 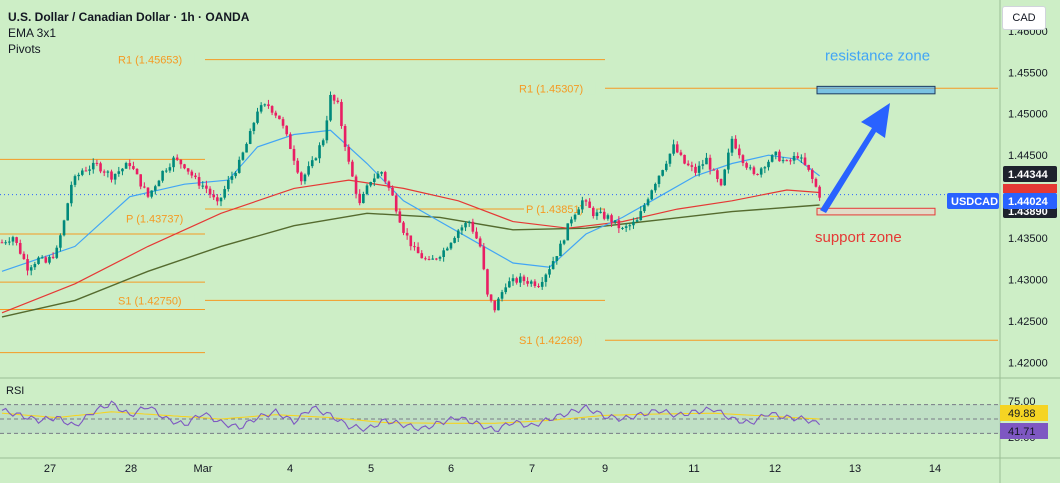 I want to click on pivot-label: S1 (1.42269), so click(x=551, y=341).